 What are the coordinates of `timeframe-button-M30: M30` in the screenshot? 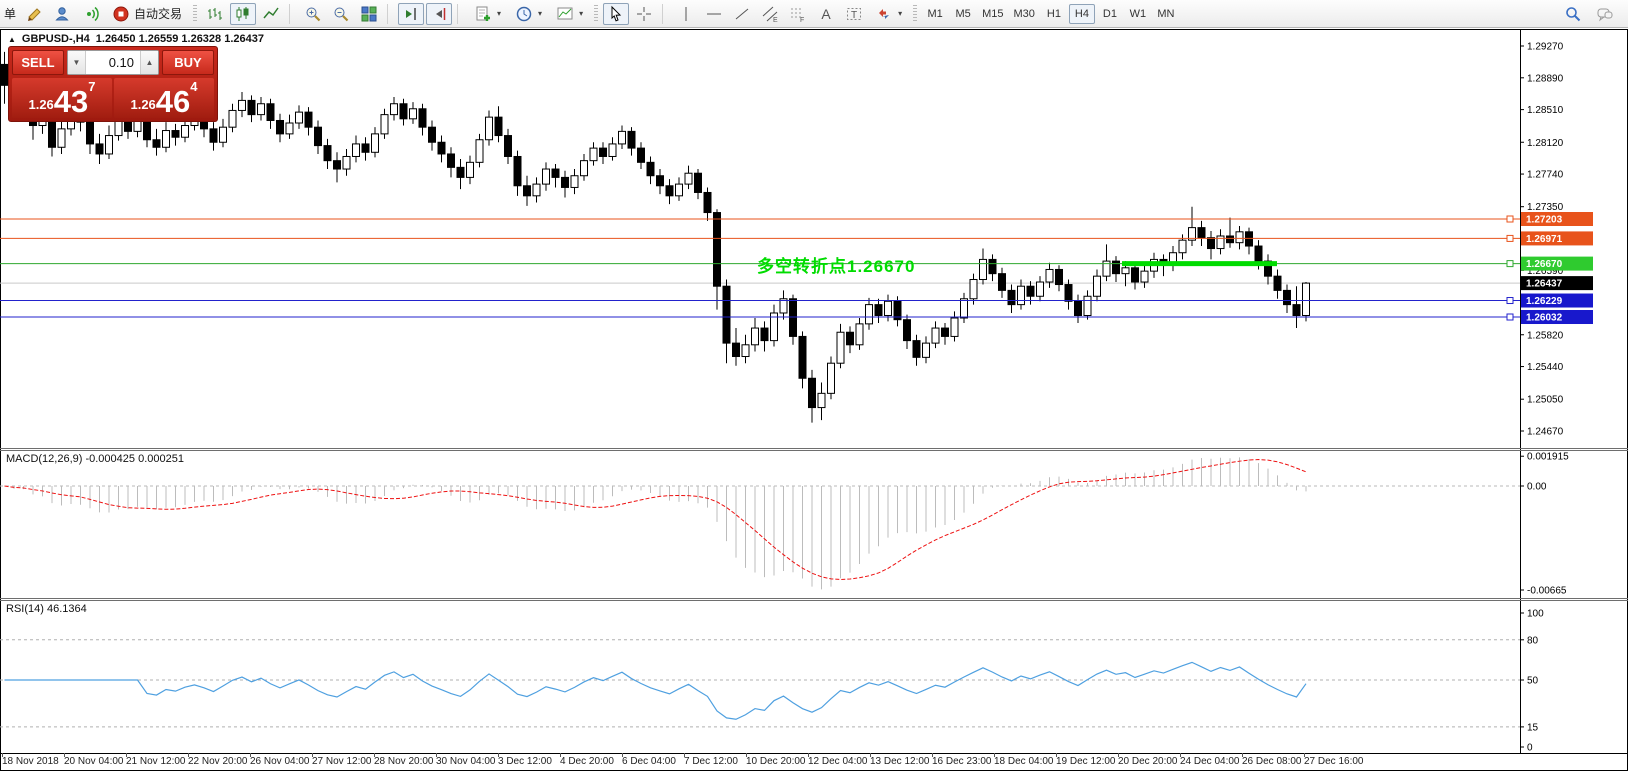 It's located at (1024, 14).